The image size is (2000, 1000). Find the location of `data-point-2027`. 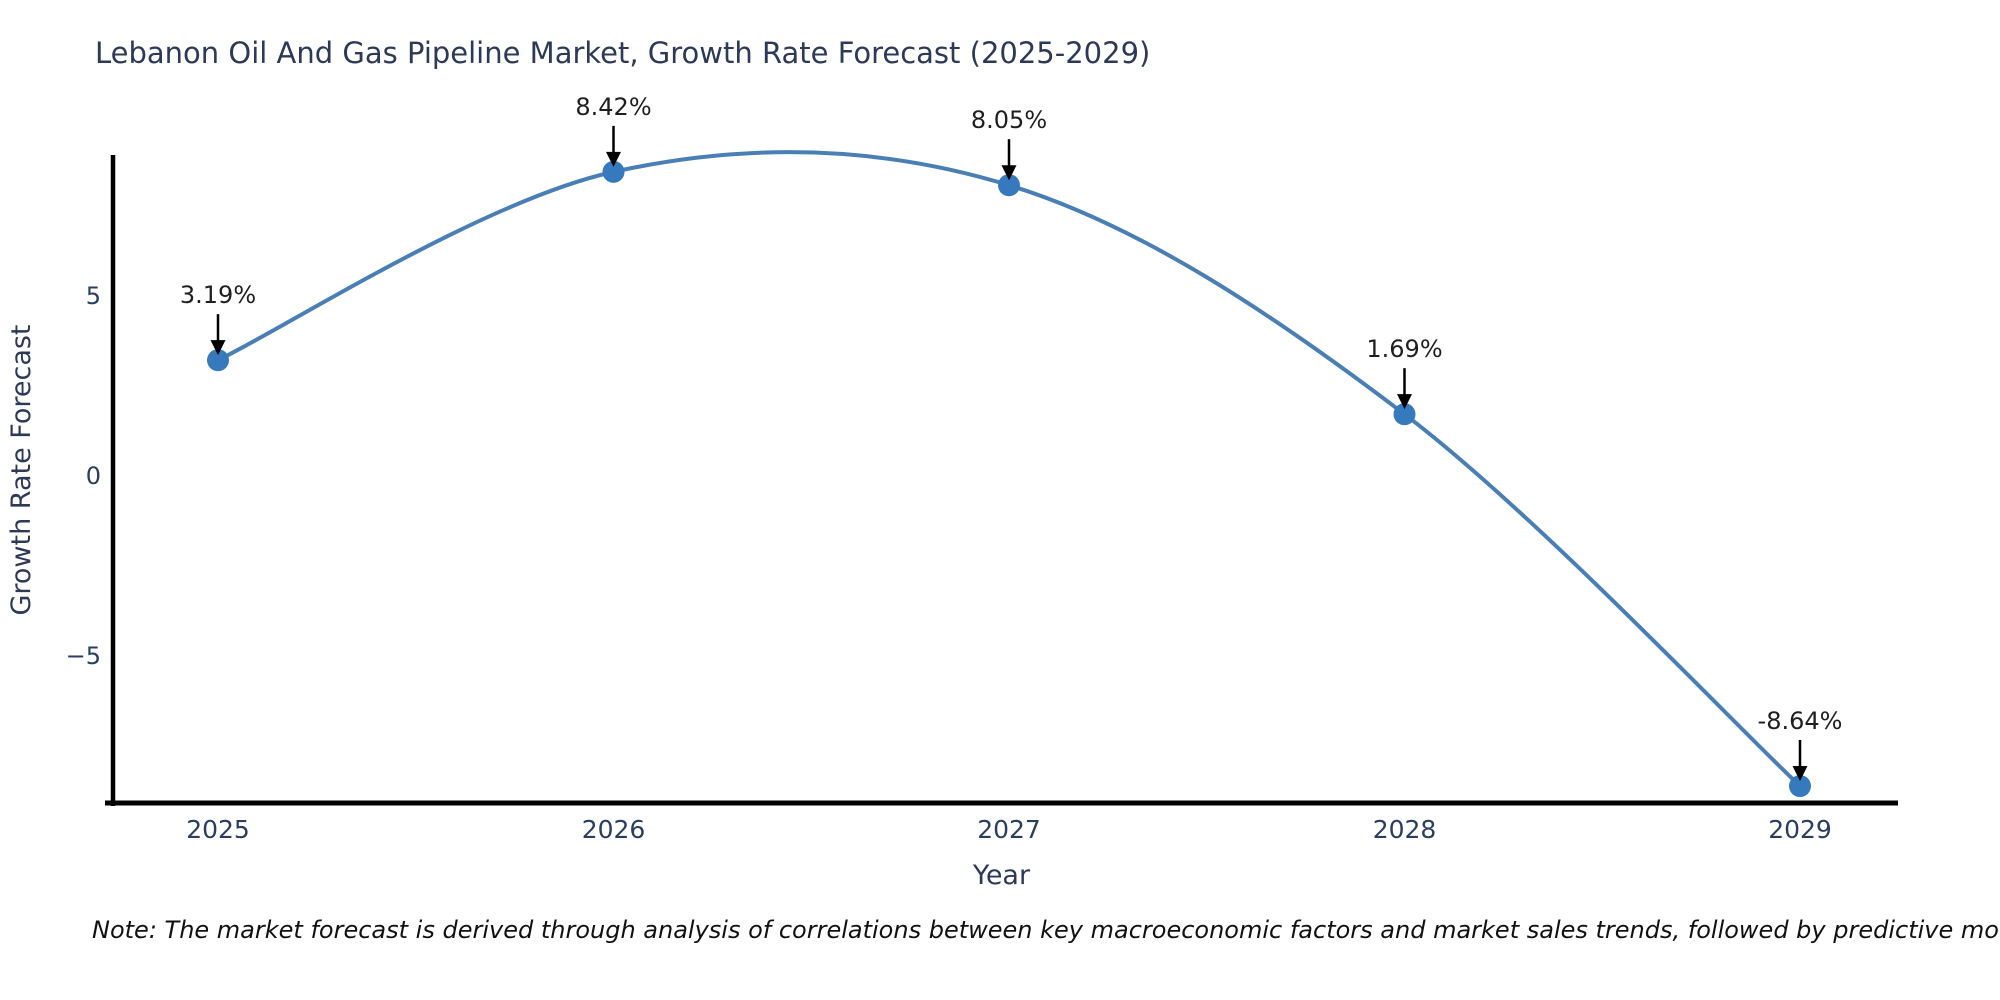

data-point-2027 is located at coordinates (1009, 185).